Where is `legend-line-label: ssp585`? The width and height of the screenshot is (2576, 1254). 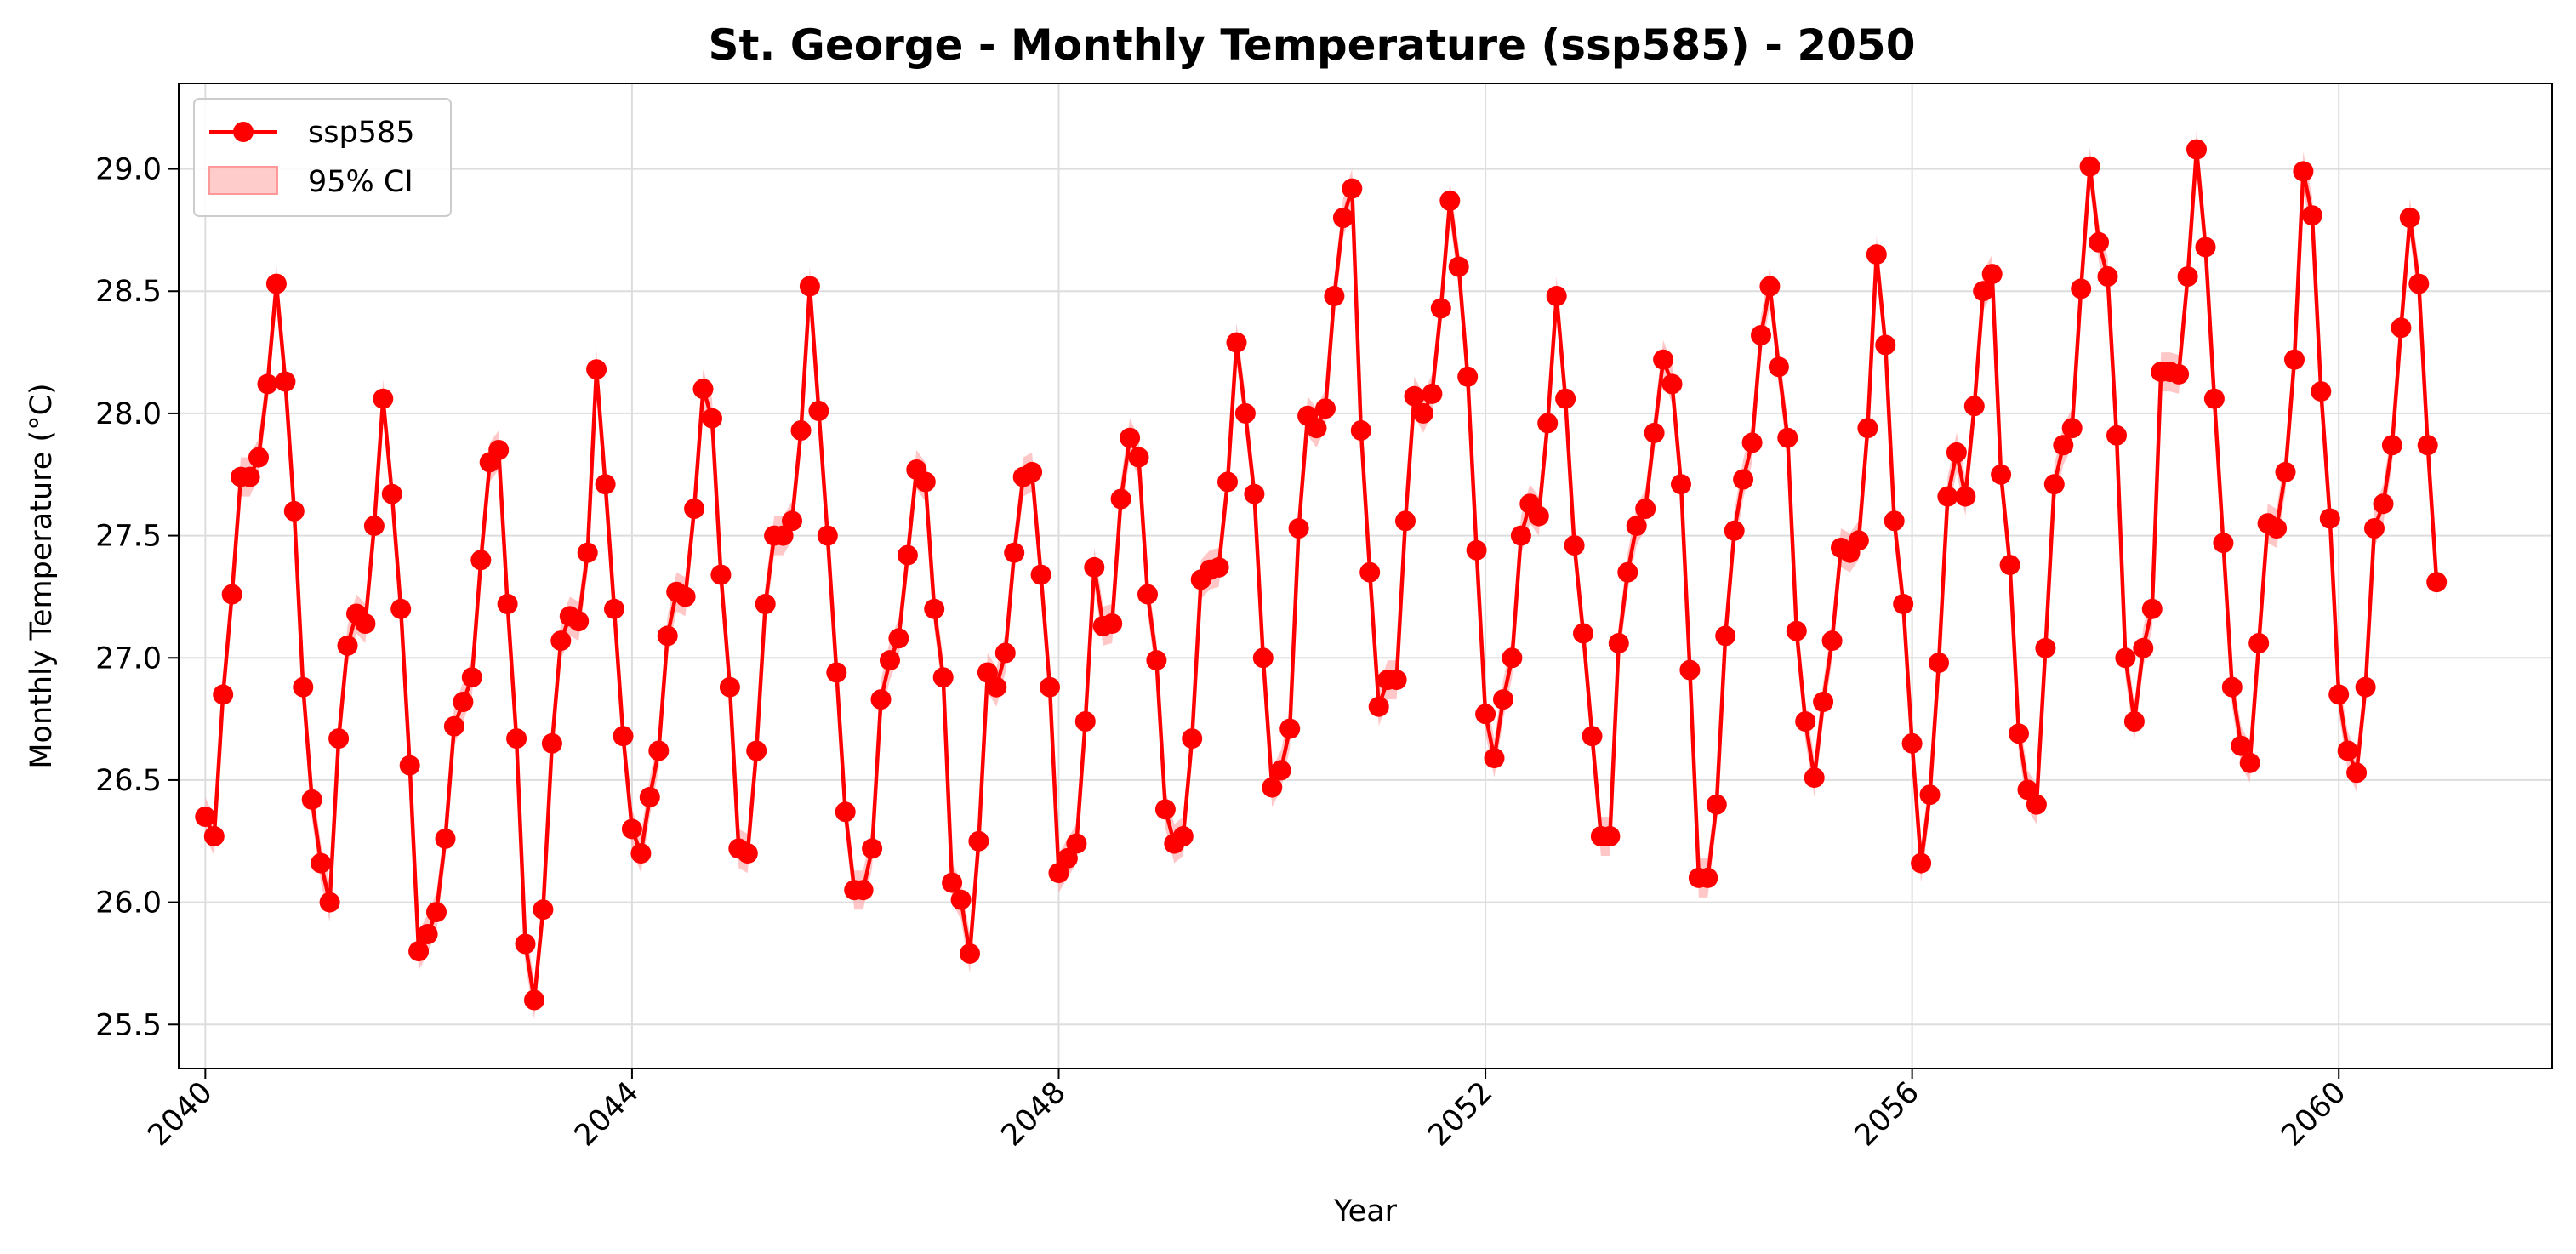 legend-line-label: ssp585 is located at coordinates (361, 133).